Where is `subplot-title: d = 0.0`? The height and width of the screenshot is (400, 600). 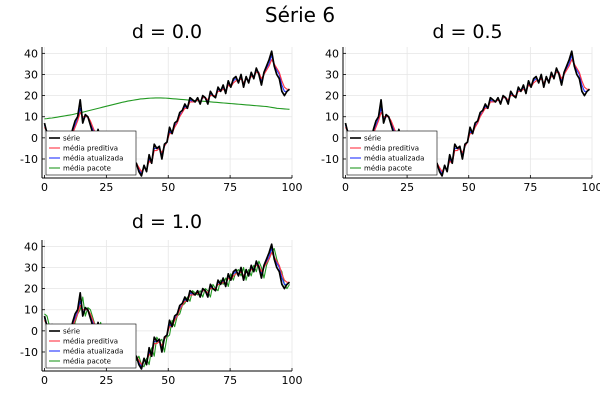
subplot-title: d = 0.0 is located at coordinates (167, 32).